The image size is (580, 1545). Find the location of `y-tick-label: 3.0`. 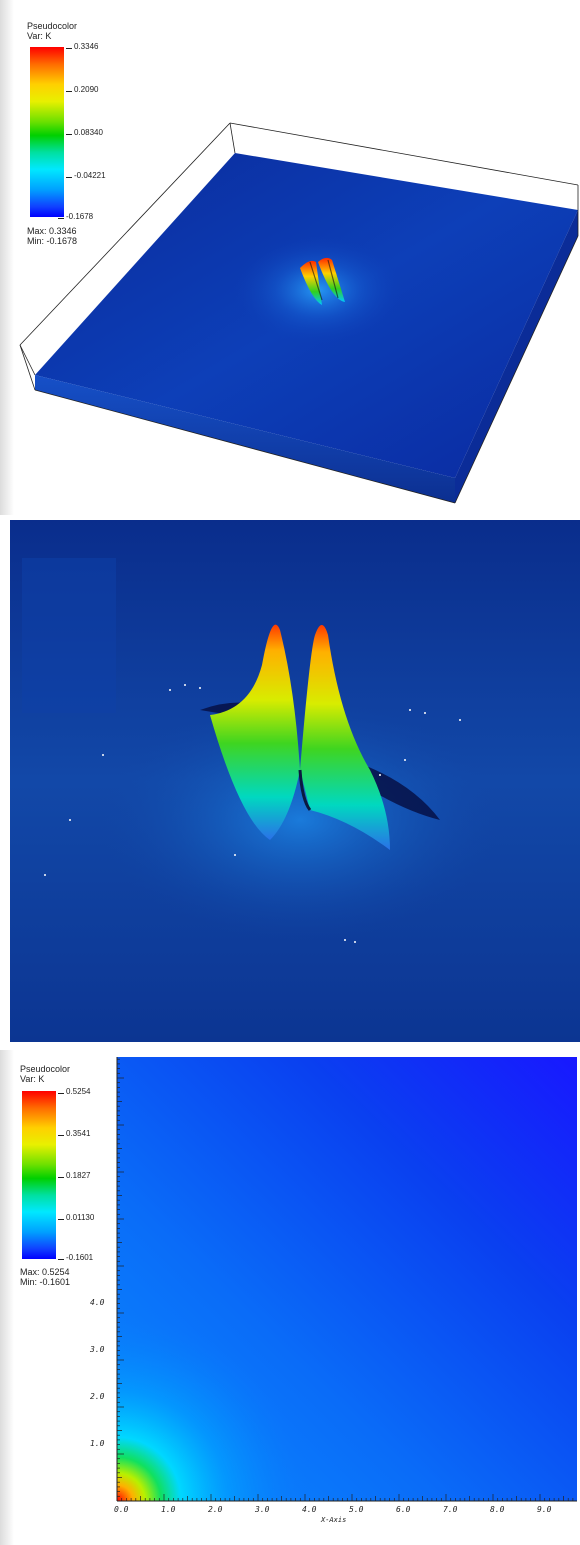

y-tick-label: 3.0 is located at coordinates (97, 1349).